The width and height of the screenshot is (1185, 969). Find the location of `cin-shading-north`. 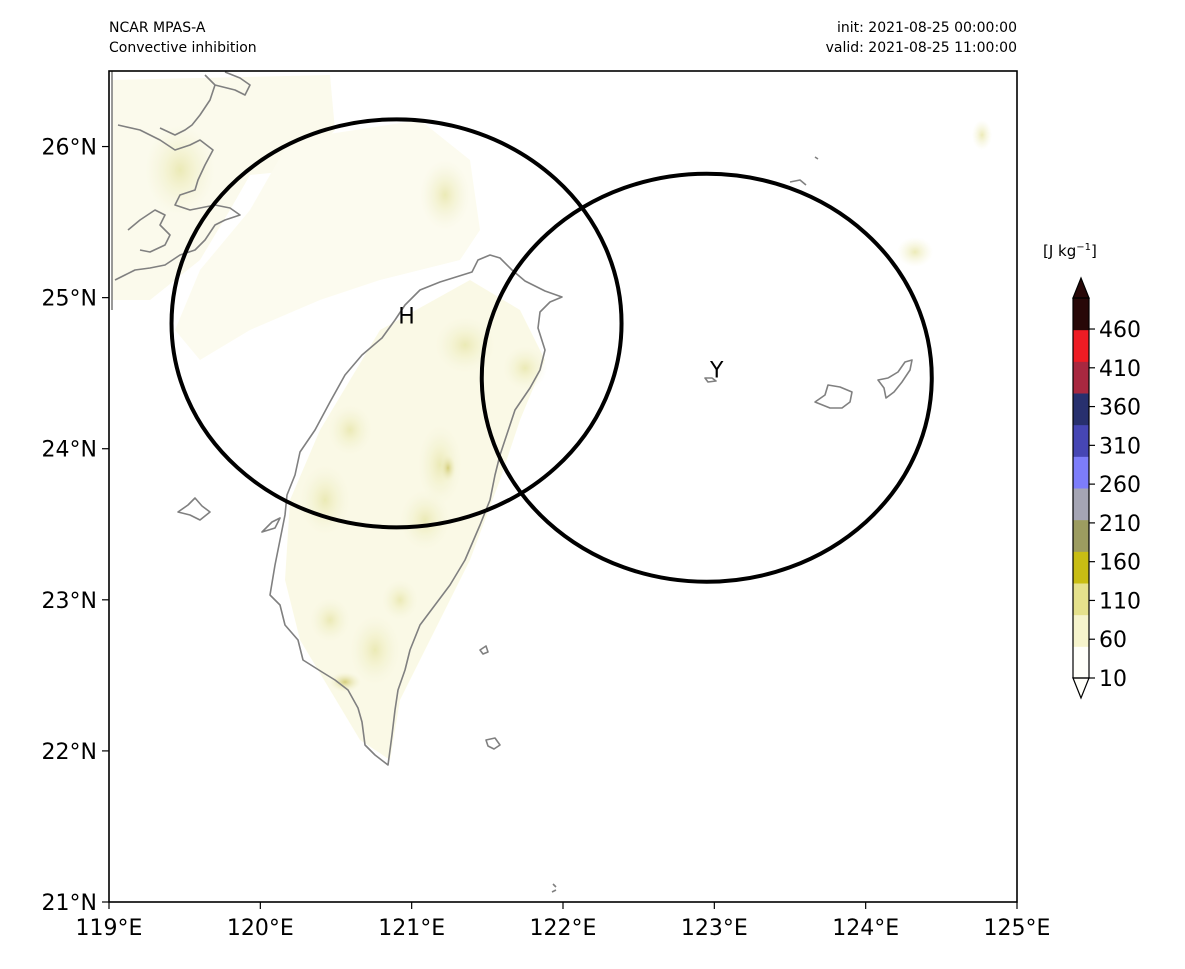

cin-shading-north is located at coordinates (327, 240).